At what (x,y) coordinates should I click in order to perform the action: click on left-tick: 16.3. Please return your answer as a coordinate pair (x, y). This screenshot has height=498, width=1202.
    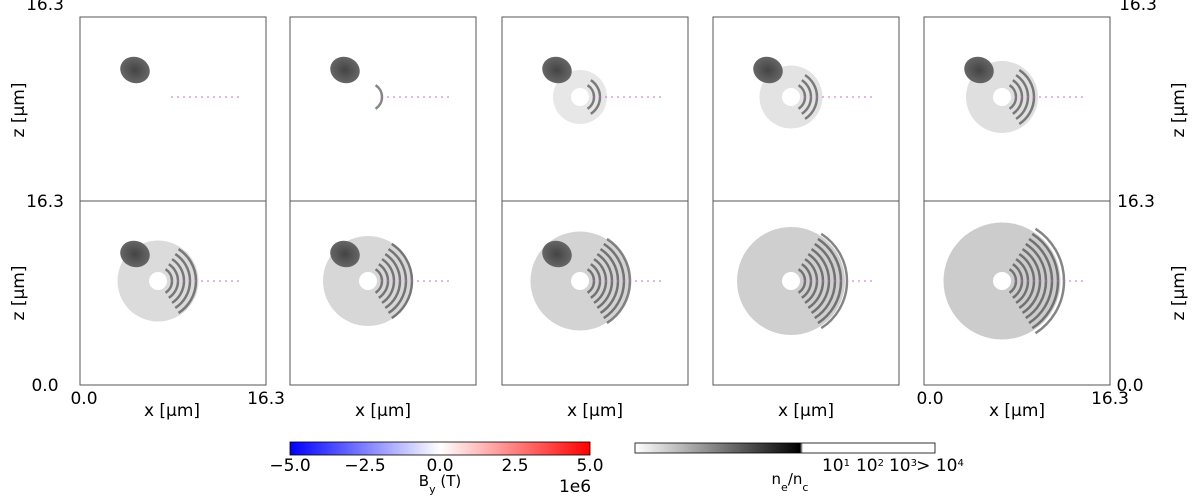
    Looking at the image, I should click on (45, 202).